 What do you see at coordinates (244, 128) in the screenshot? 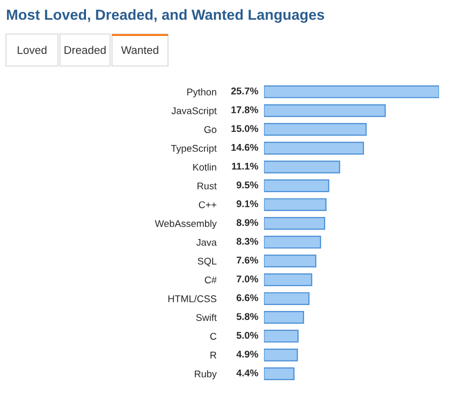
I see `data-label: 15.0%` at bounding box center [244, 128].